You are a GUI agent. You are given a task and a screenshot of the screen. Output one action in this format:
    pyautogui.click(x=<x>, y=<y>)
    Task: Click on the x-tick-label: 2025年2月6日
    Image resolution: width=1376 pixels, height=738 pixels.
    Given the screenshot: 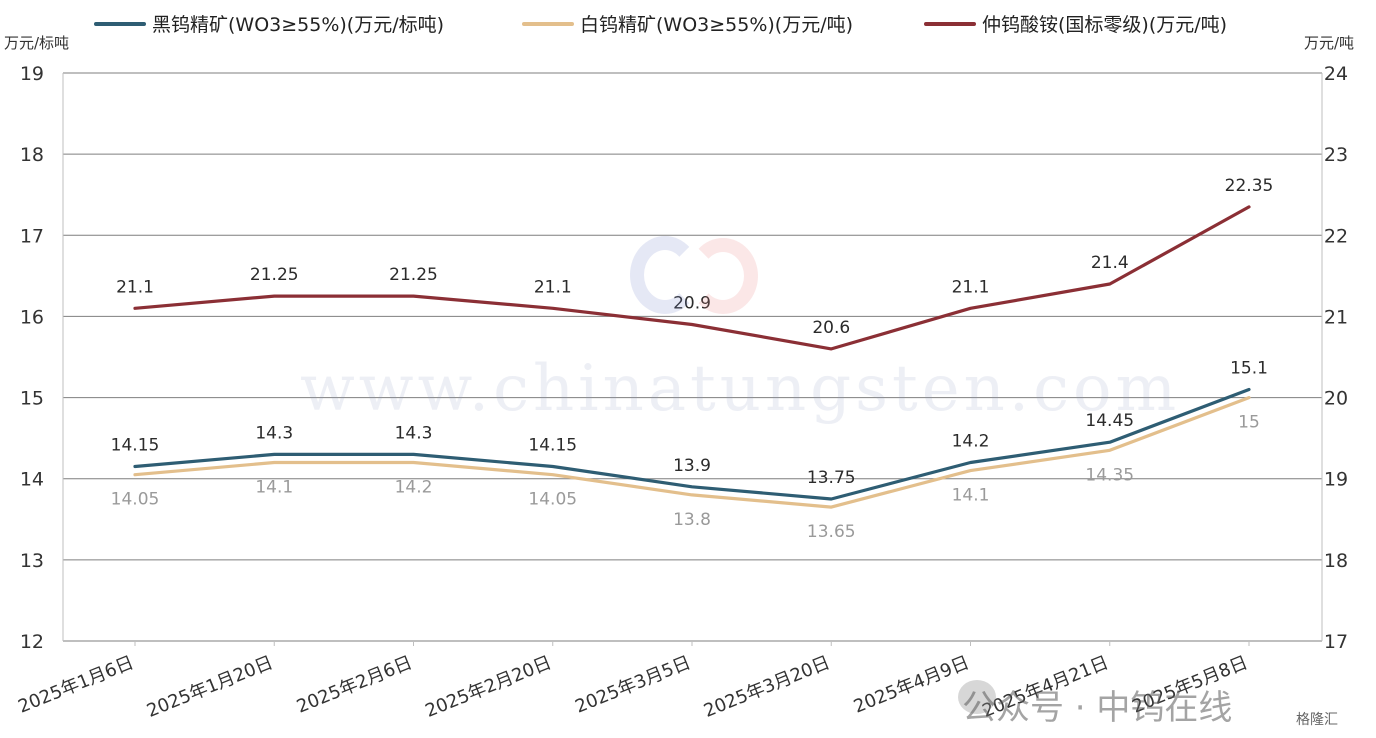 What is the action you would take?
    pyautogui.click(x=355, y=684)
    